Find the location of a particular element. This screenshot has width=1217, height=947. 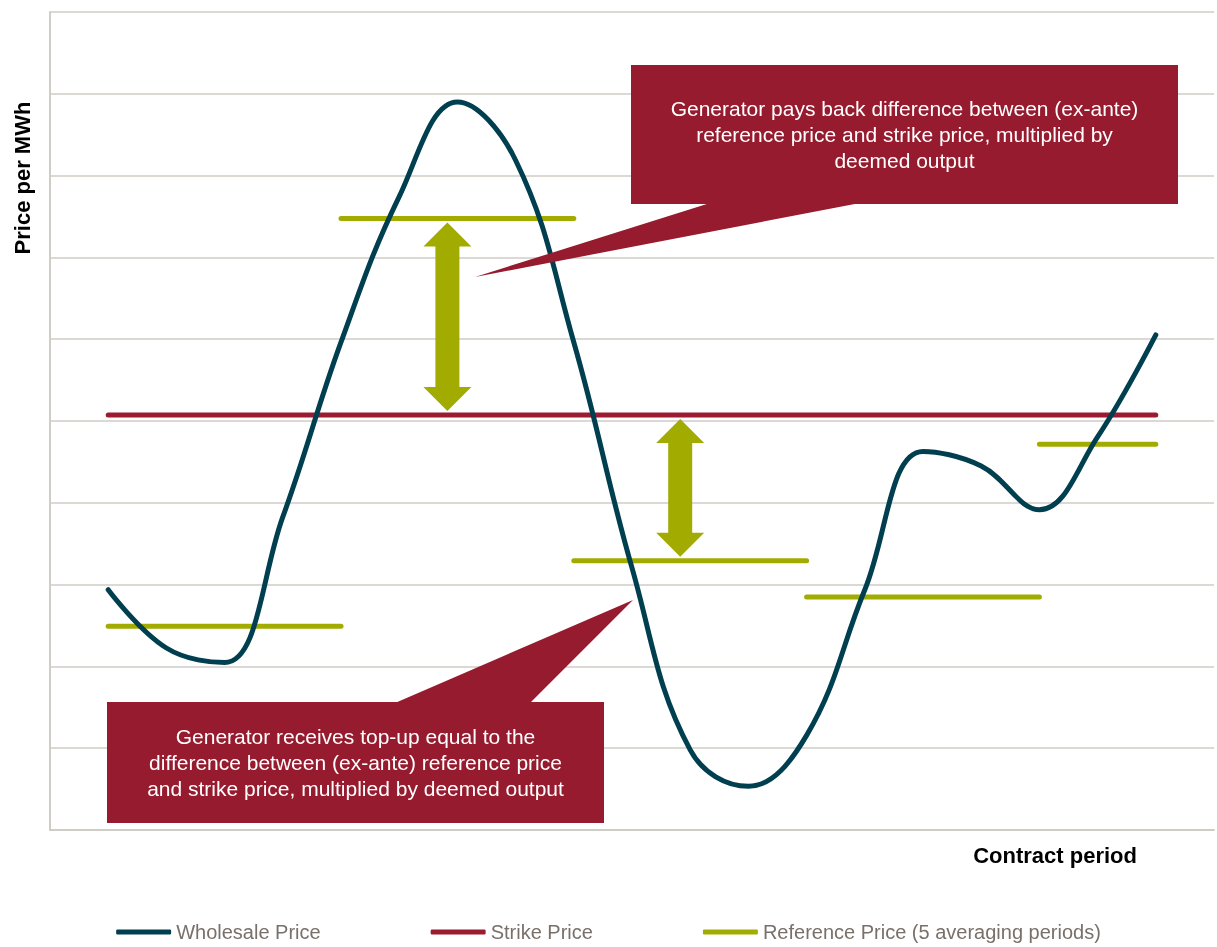

callout: Generator receives top-up equal to the difference between (ex-ante) reference price and strike price, multiplied by deemed output is located at coordinates (370, 711).